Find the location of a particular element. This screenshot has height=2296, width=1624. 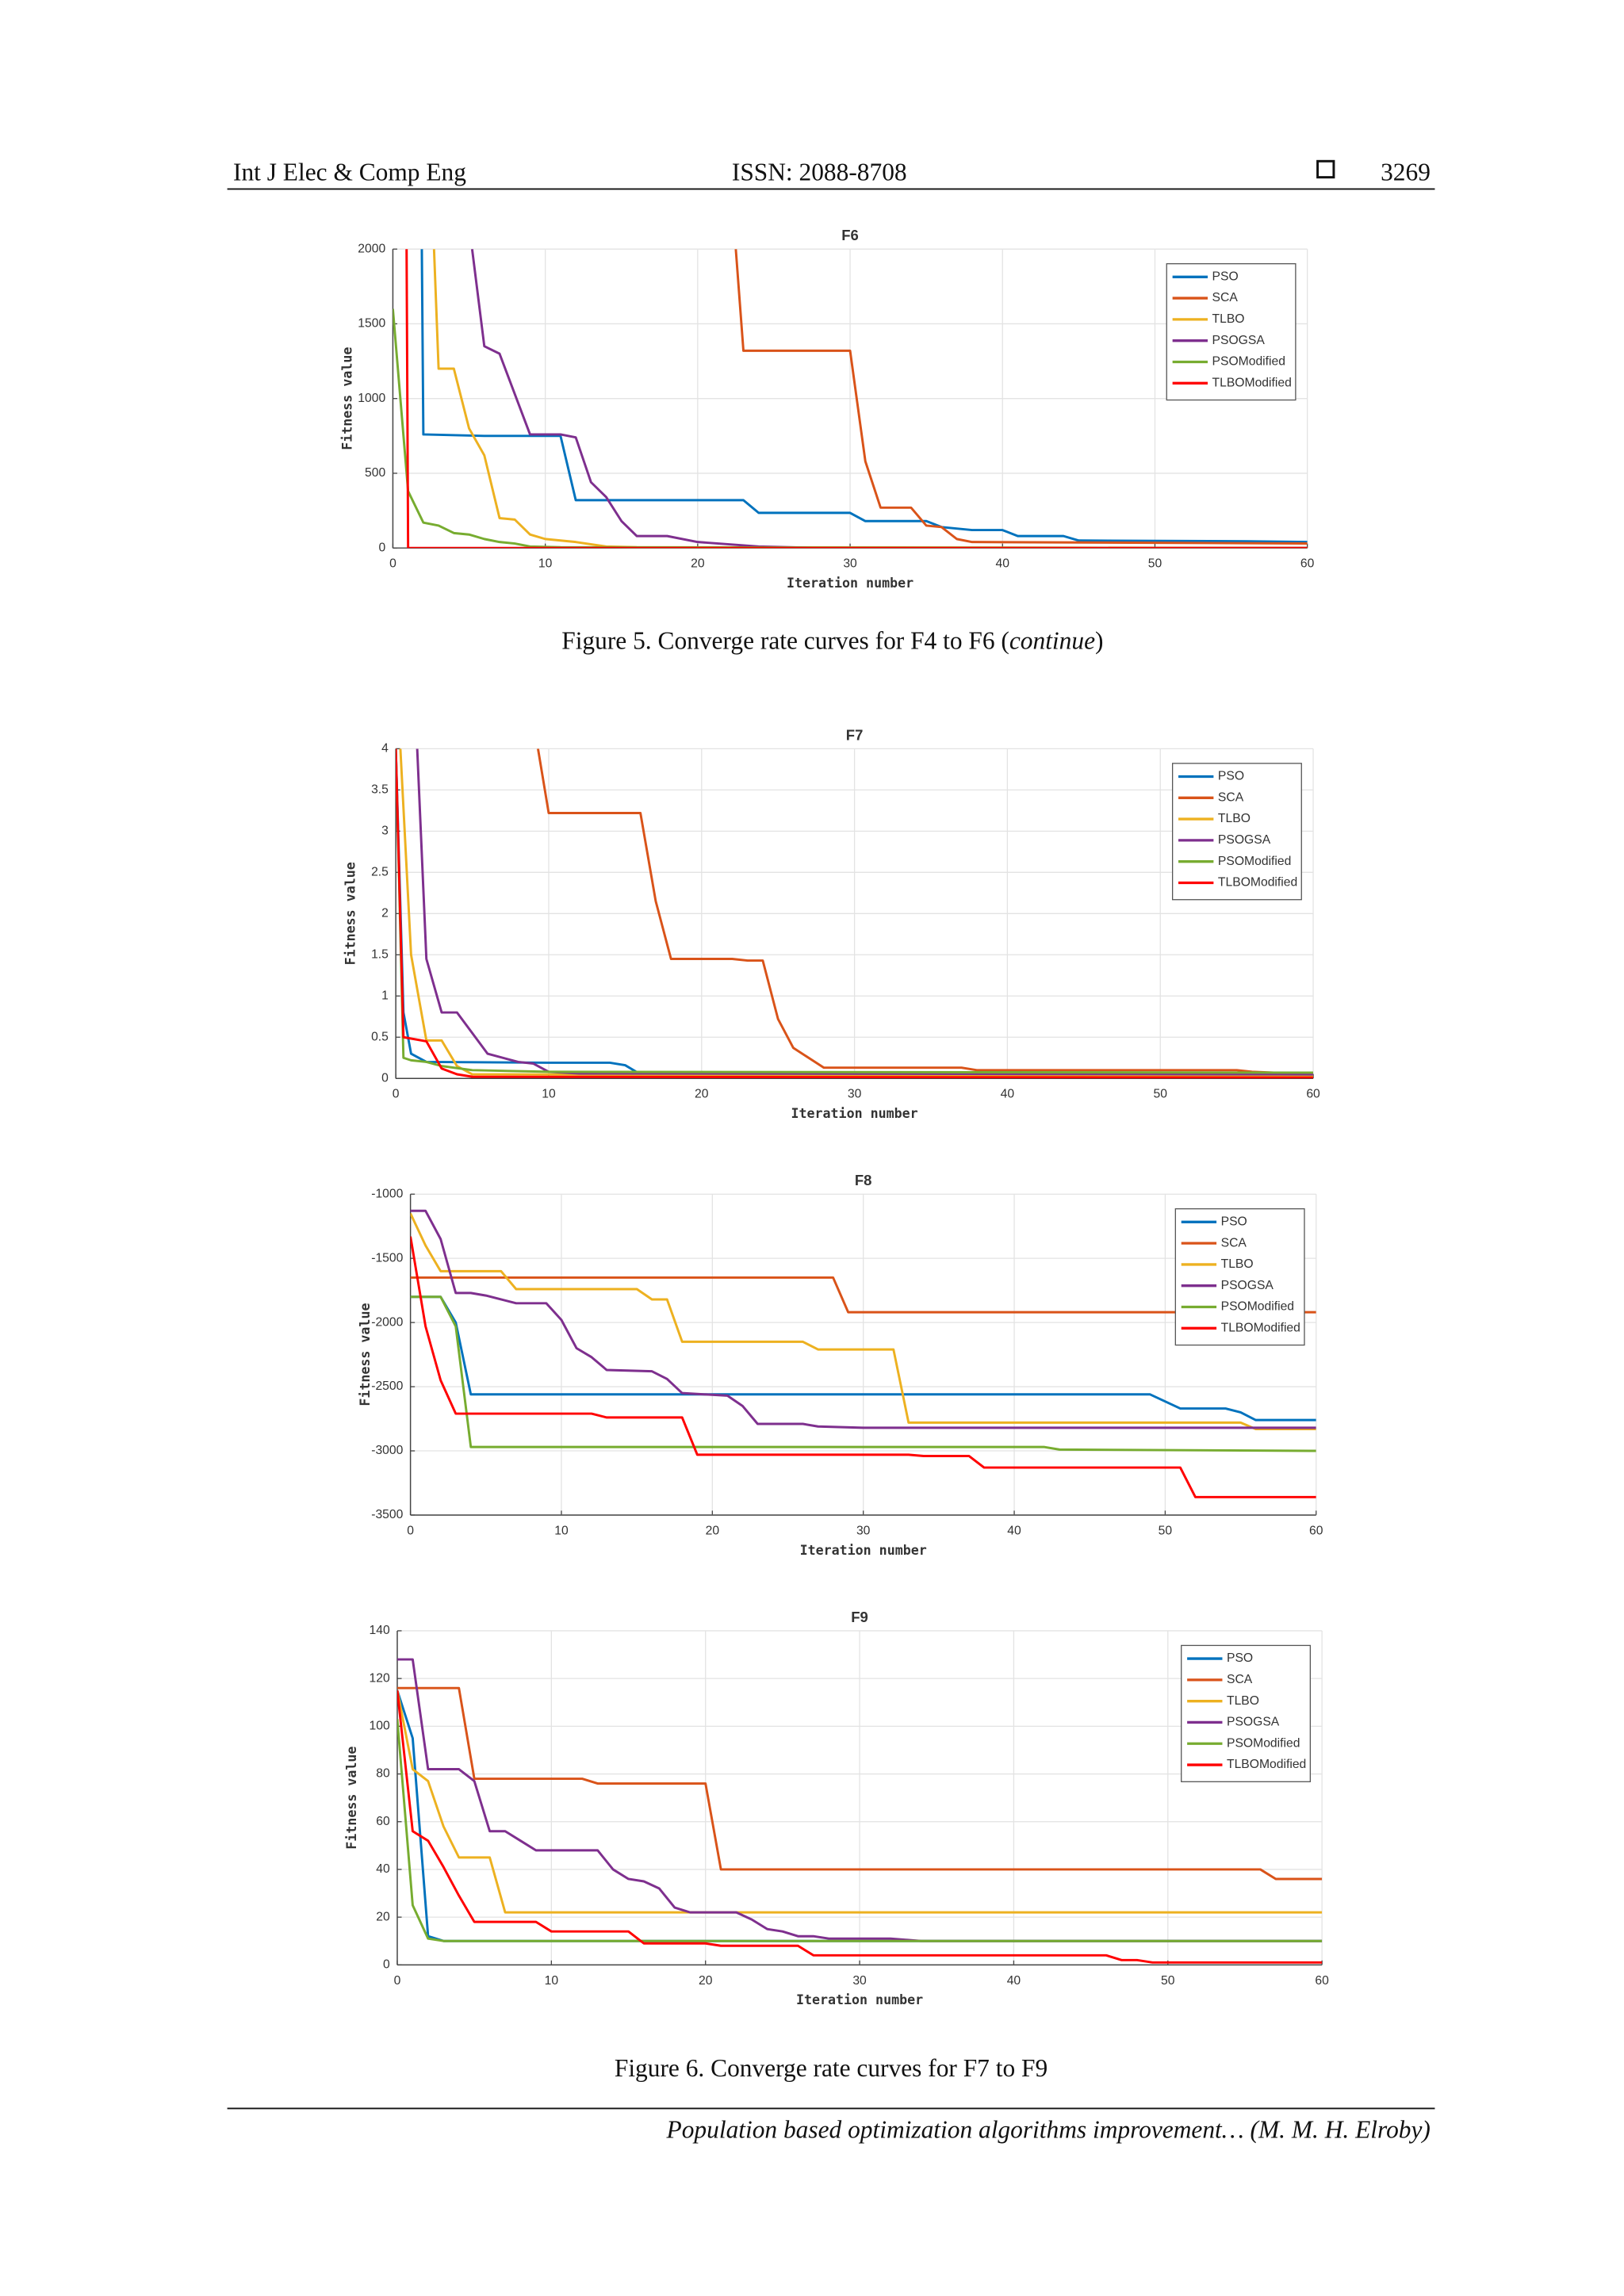

y-tick-label: 20 is located at coordinates (383, 1917).